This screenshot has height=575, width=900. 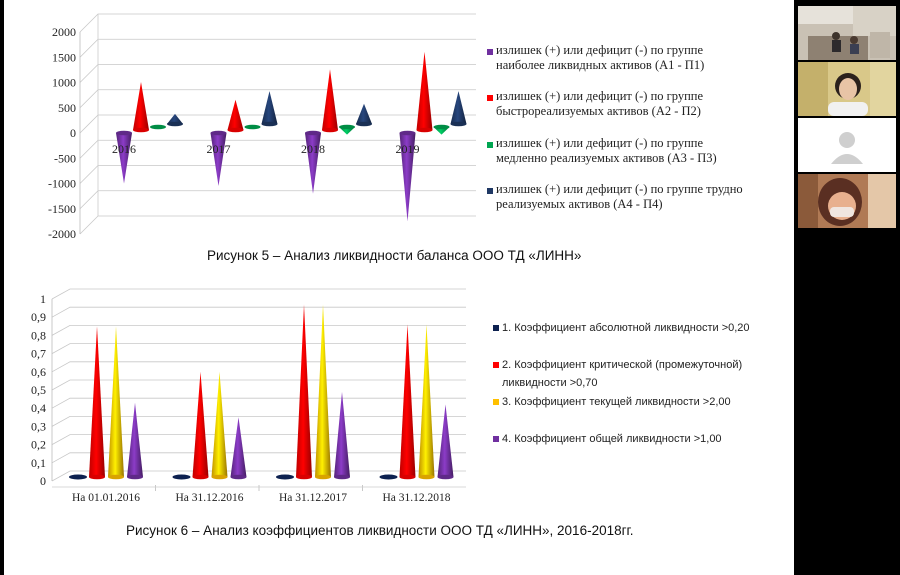 I want to click on y-tick-label: 500, so click(x=67, y=108).